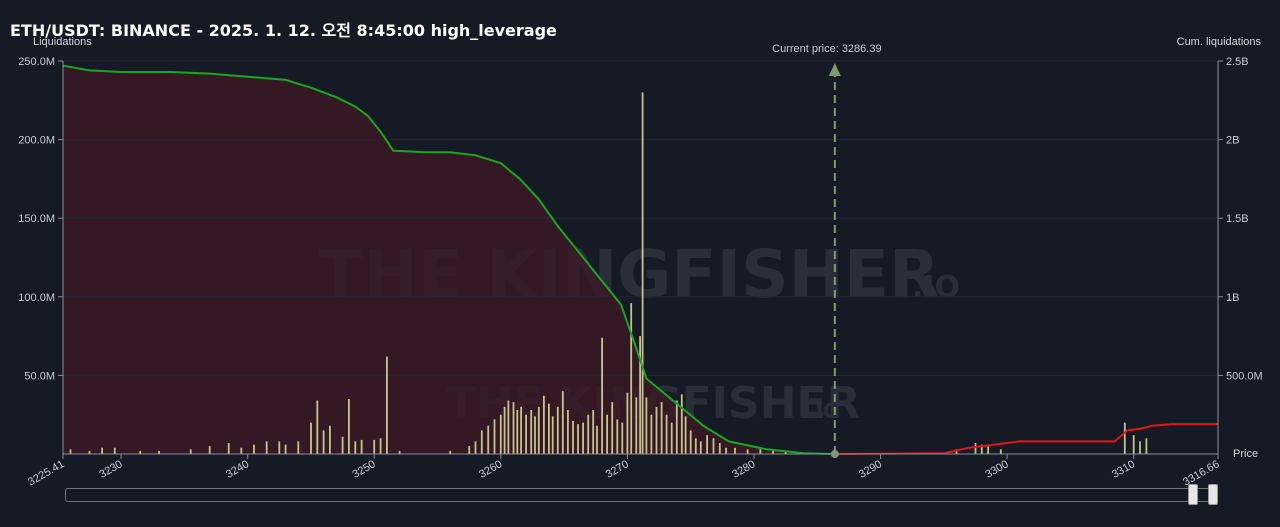 The height and width of the screenshot is (527, 1280). I want to click on left-axis-ticks: 50.0M 100.0M 150.0M 200.0M 250.0M, so click(40, 219).